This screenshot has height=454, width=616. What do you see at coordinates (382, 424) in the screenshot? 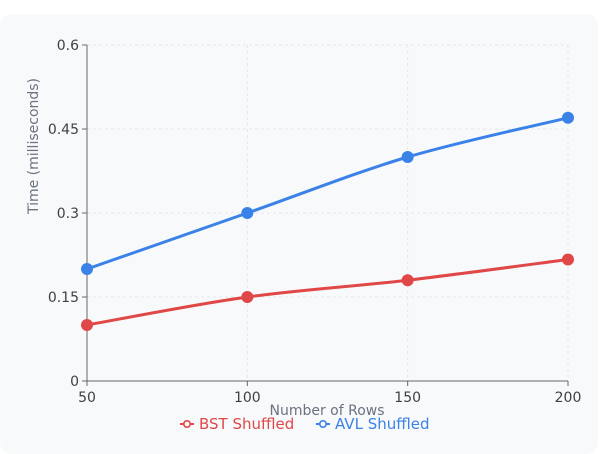
I see `legend-label: AVL Shuffled` at bounding box center [382, 424].